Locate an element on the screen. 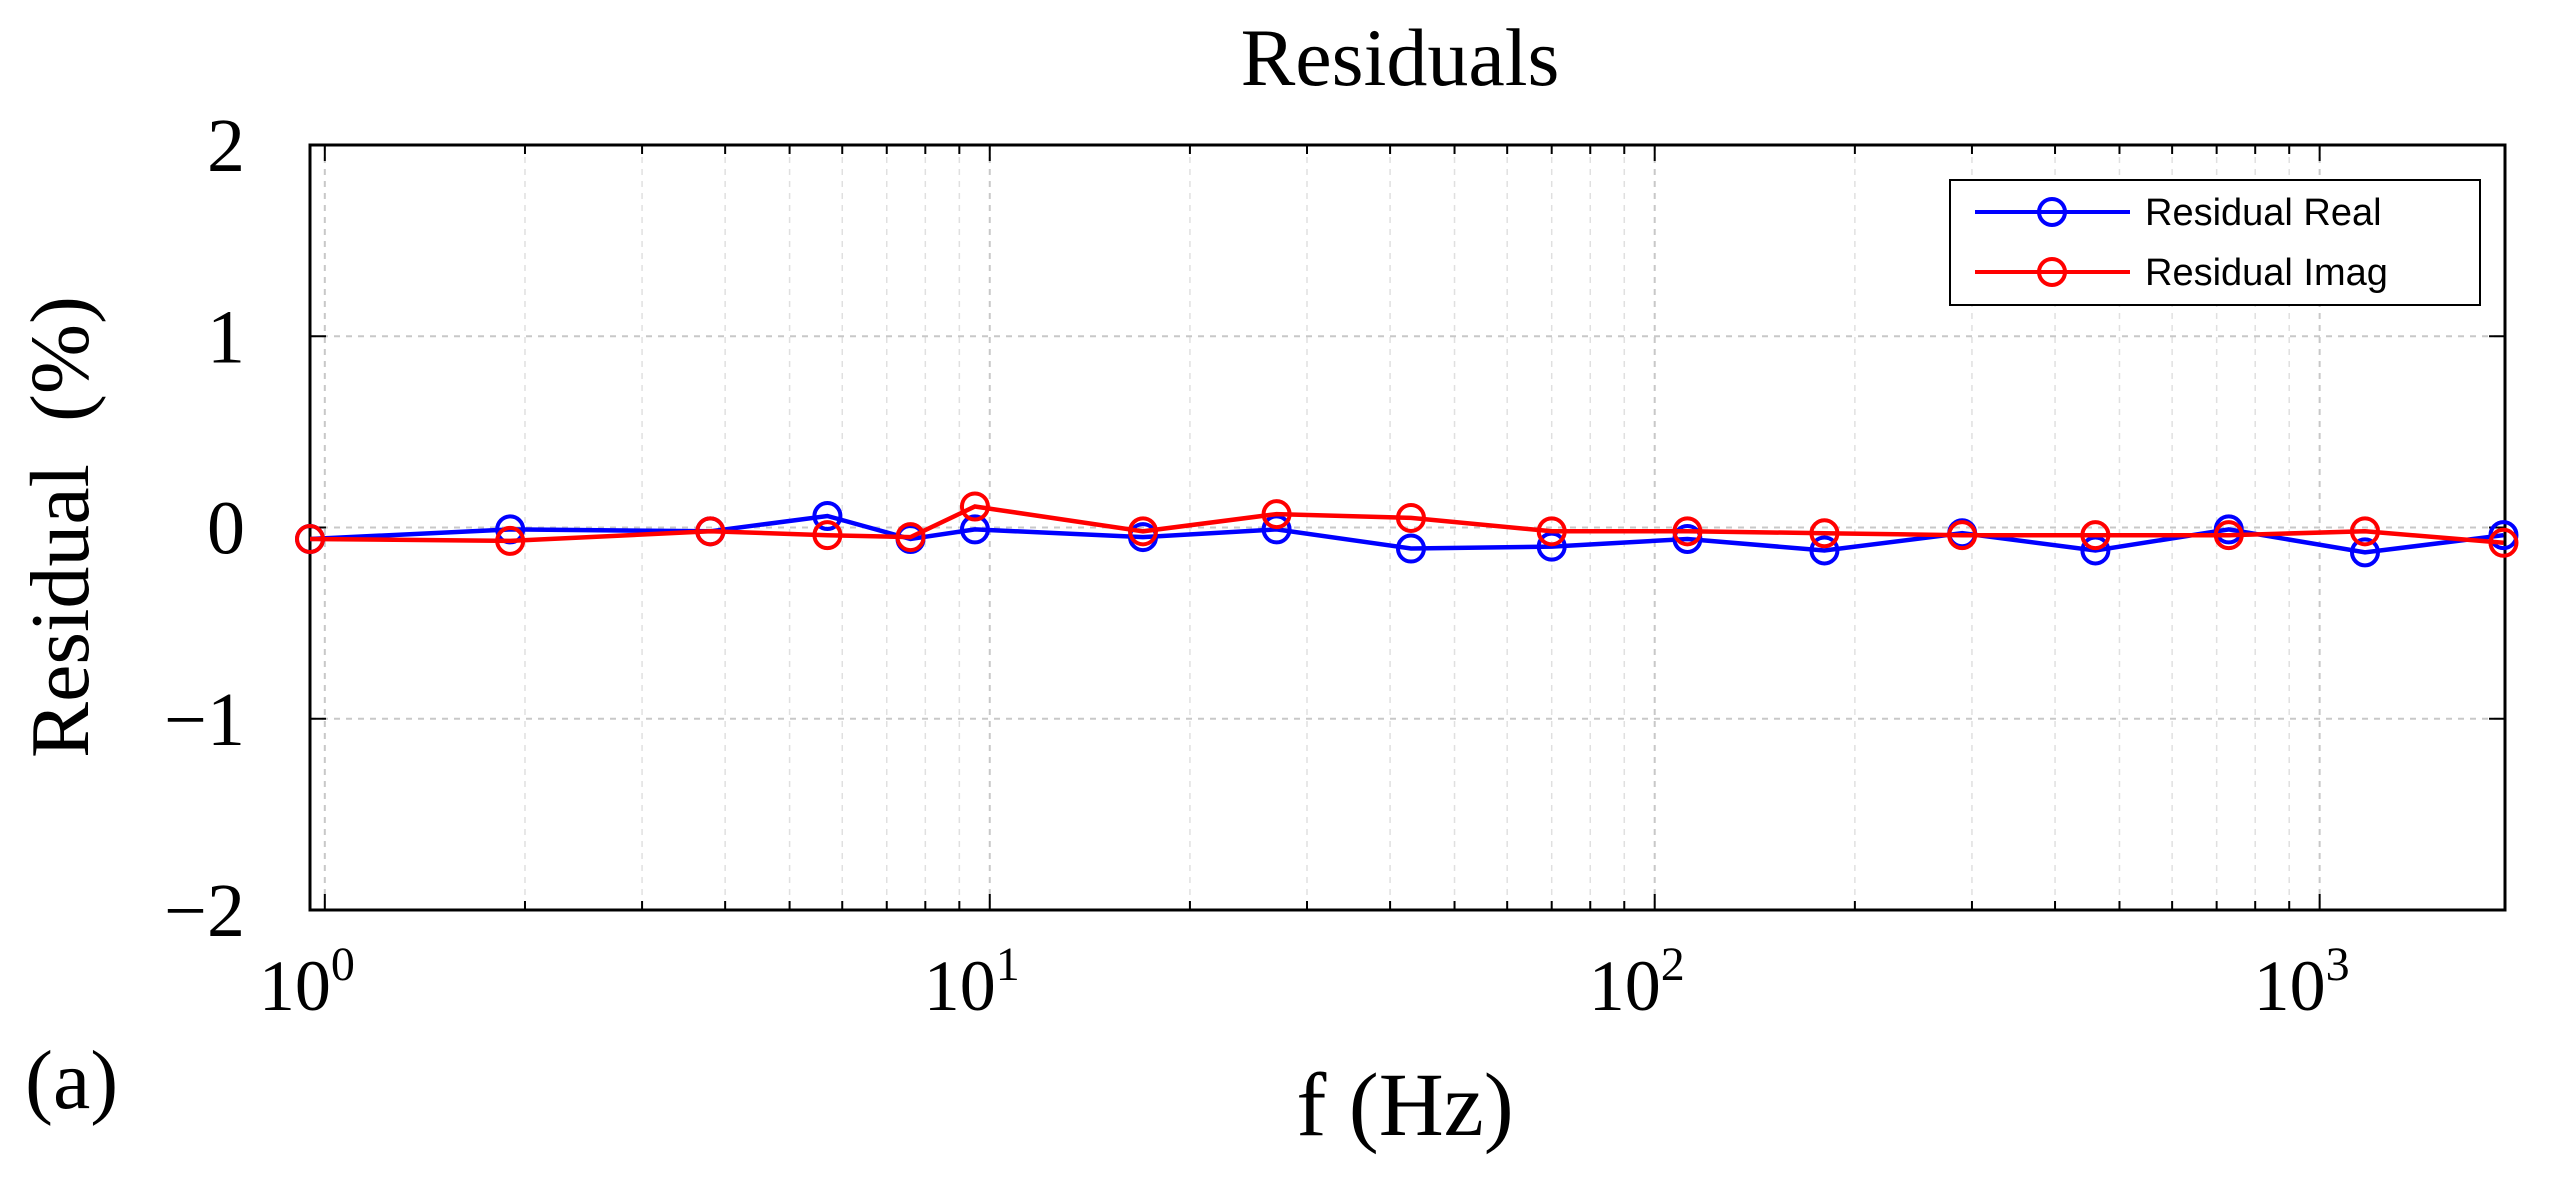 The height and width of the screenshot is (1179, 2550). y-tick-label: 0 is located at coordinates (226, 529).